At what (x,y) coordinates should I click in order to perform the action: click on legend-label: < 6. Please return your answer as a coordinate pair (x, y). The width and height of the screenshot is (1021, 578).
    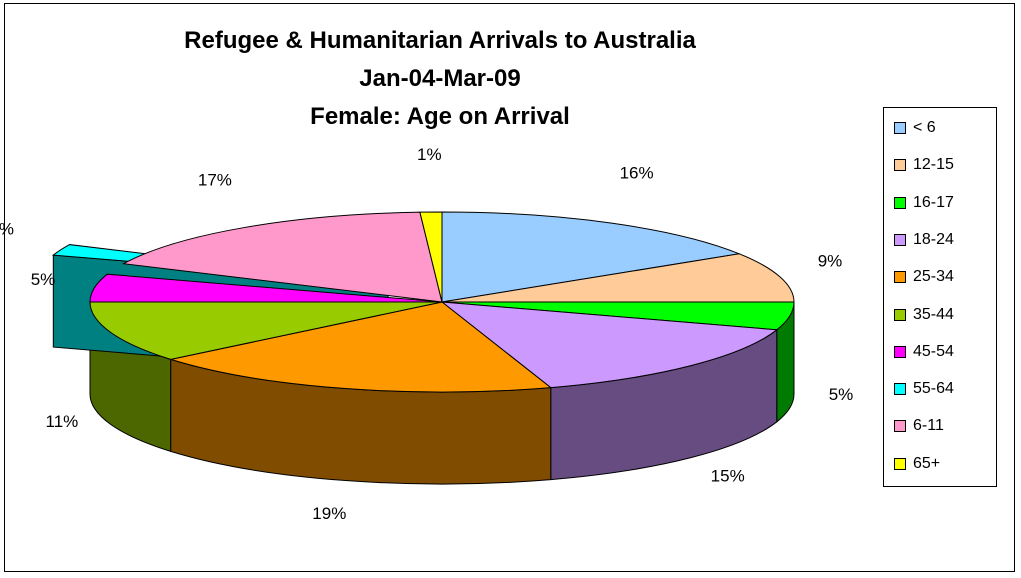
    Looking at the image, I should click on (924, 127).